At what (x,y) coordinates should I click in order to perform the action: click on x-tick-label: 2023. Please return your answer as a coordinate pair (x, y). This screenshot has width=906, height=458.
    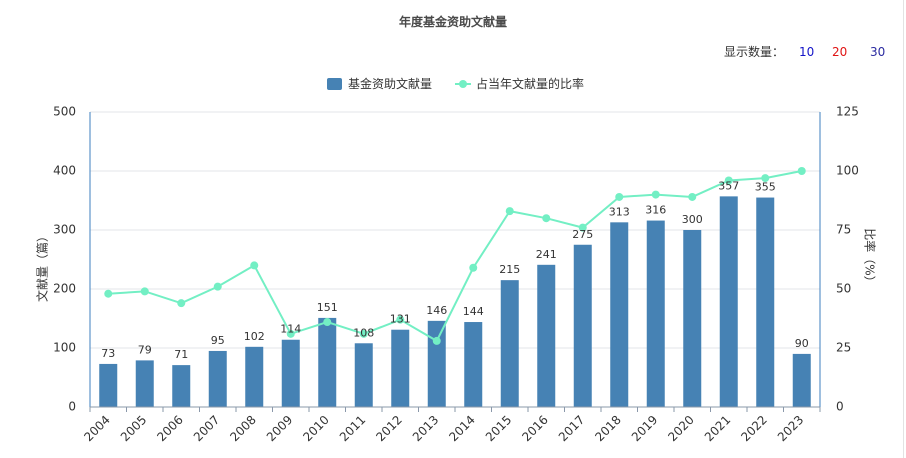
    Looking at the image, I should click on (790, 428).